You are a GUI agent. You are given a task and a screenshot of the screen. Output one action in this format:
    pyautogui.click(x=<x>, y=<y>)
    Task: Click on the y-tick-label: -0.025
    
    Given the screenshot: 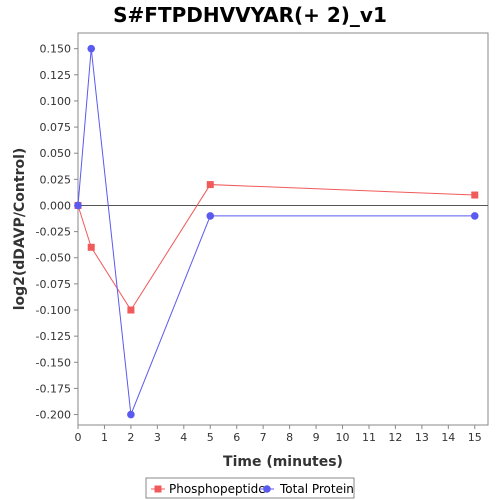 What is the action you would take?
    pyautogui.click(x=53, y=232)
    